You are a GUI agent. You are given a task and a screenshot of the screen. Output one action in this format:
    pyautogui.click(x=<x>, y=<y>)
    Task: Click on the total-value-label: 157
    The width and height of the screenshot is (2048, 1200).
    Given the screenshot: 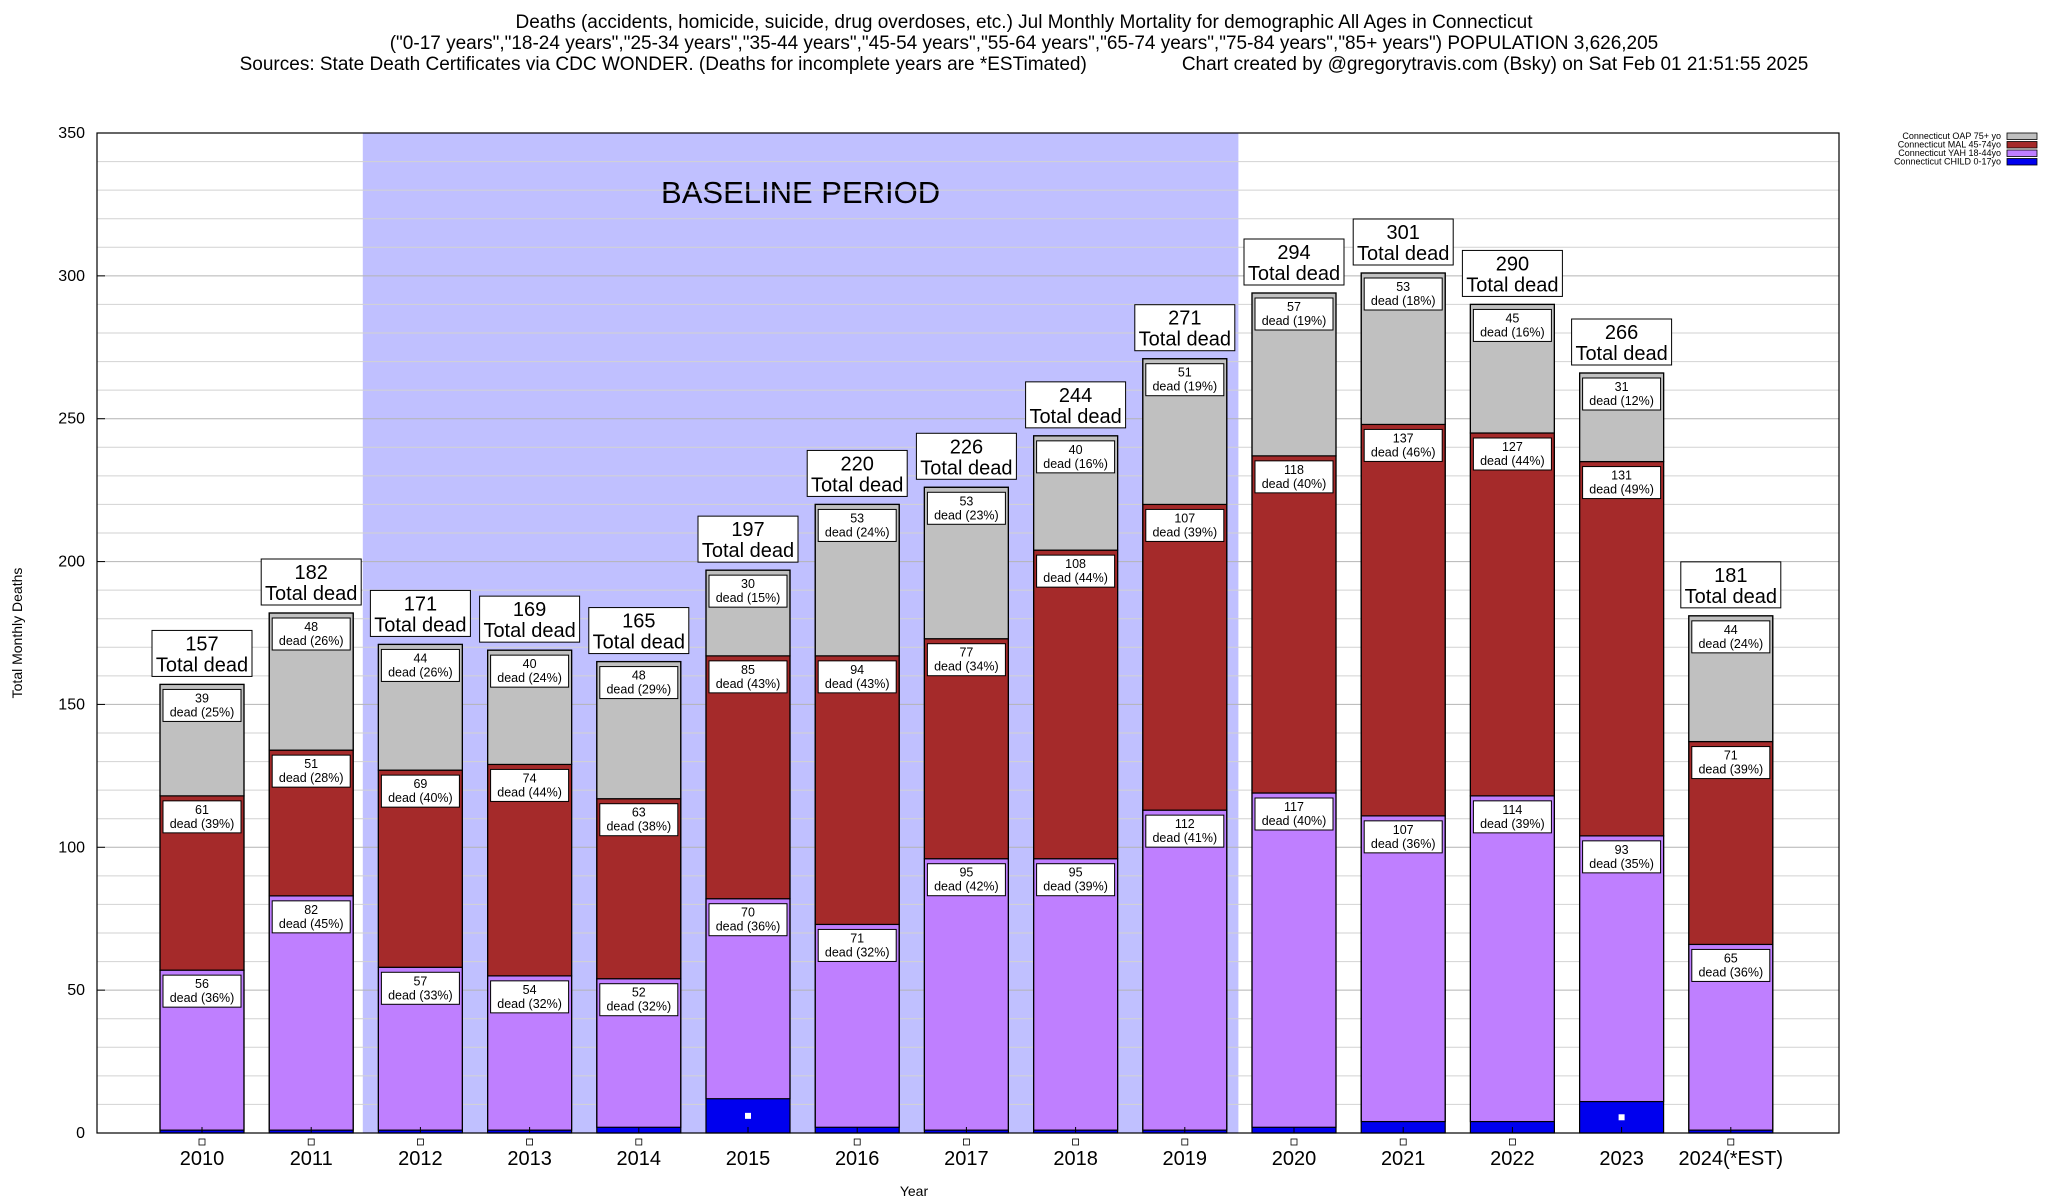 What is the action you would take?
    pyautogui.click(x=201, y=644)
    